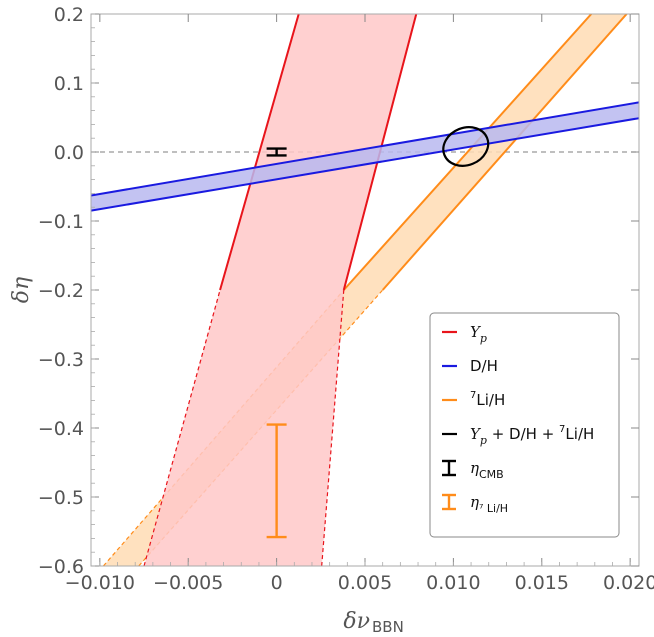  I want to click on combined-contour, so click(466, 146).